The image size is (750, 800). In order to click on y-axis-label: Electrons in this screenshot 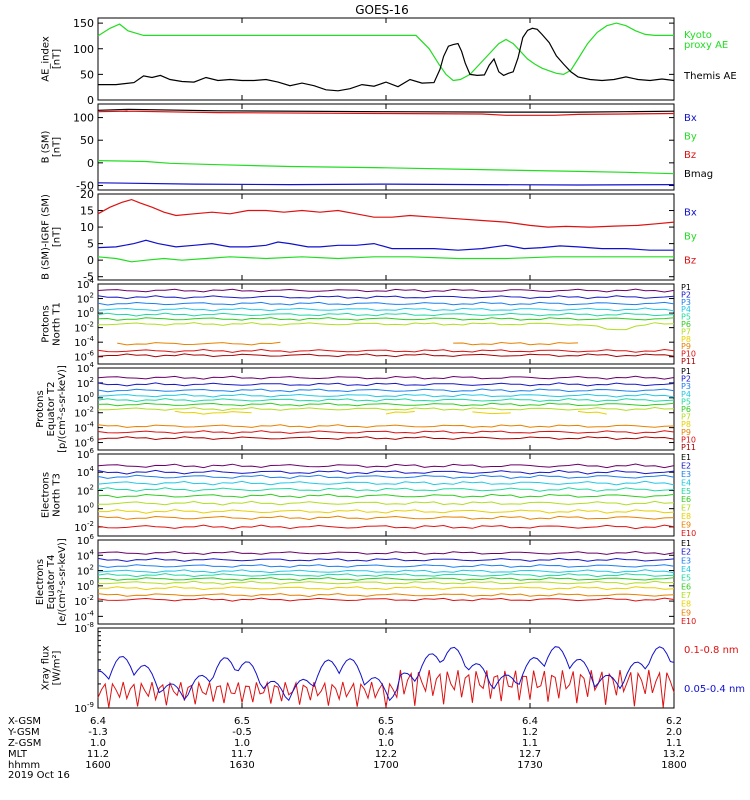, I will do `click(40, 582)`.